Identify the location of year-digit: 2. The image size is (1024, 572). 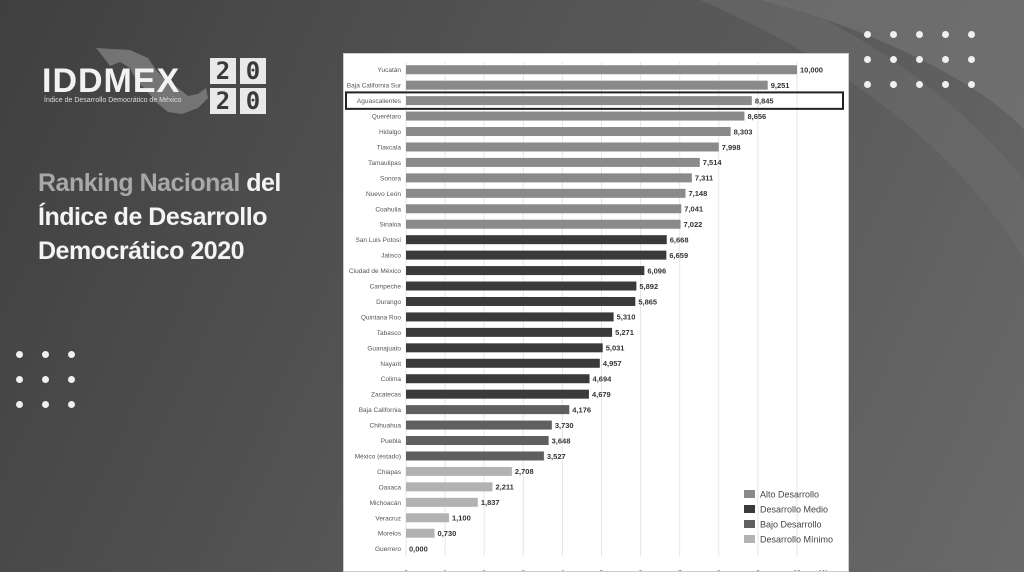
(223, 101).